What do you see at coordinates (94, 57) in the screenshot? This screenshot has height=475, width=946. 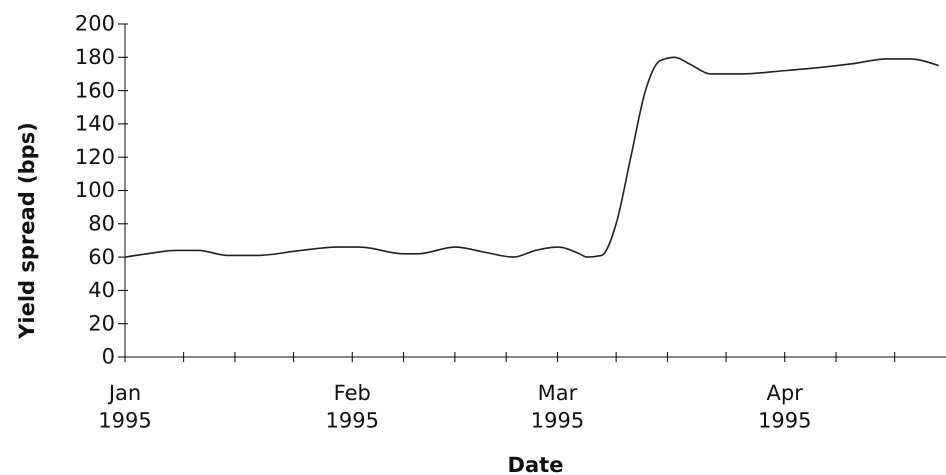 I see `y-tick-label: 180` at bounding box center [94, 57].